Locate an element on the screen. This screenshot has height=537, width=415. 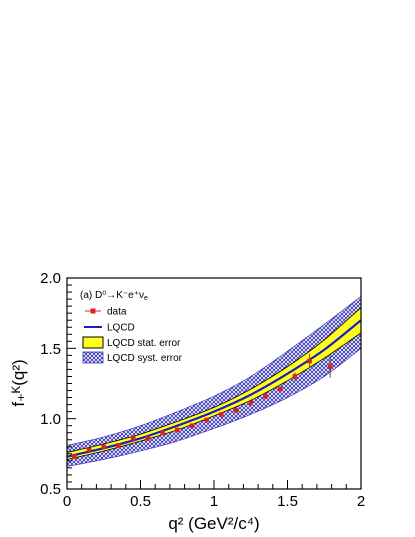
x-tick-label-4: 2 is located at coordinates (361, 501).